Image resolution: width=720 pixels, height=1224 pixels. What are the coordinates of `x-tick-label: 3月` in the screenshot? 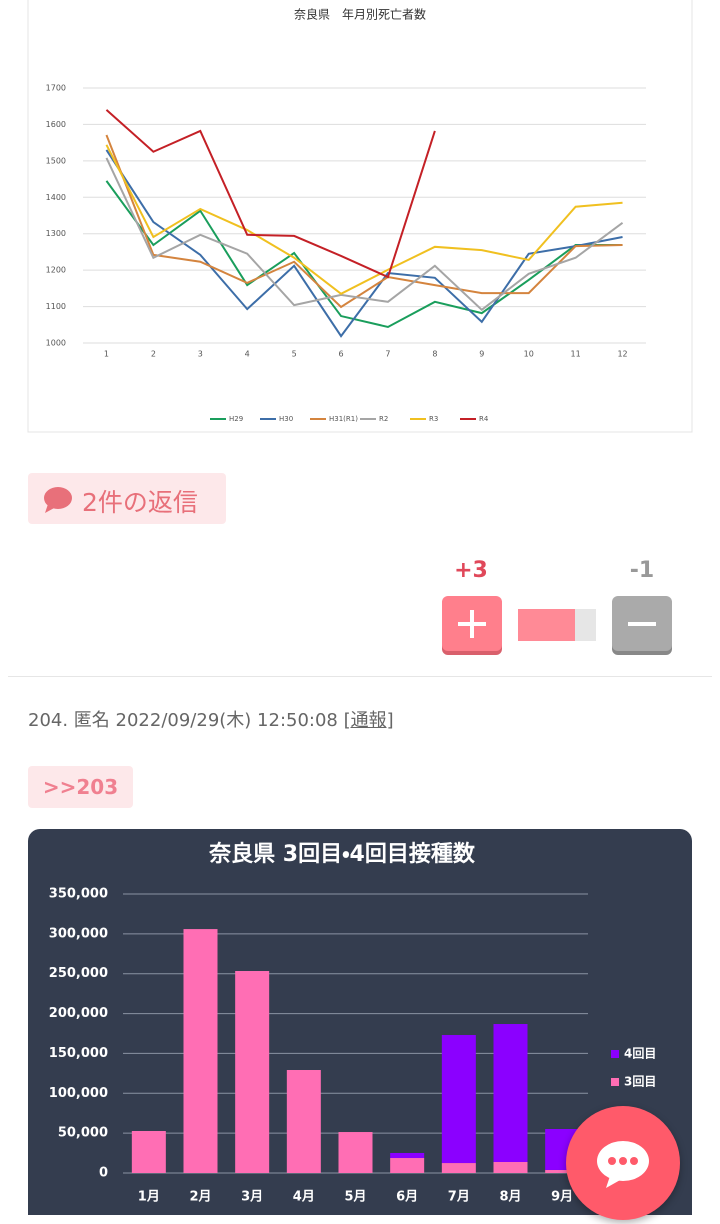 It's located at (252, 1197).